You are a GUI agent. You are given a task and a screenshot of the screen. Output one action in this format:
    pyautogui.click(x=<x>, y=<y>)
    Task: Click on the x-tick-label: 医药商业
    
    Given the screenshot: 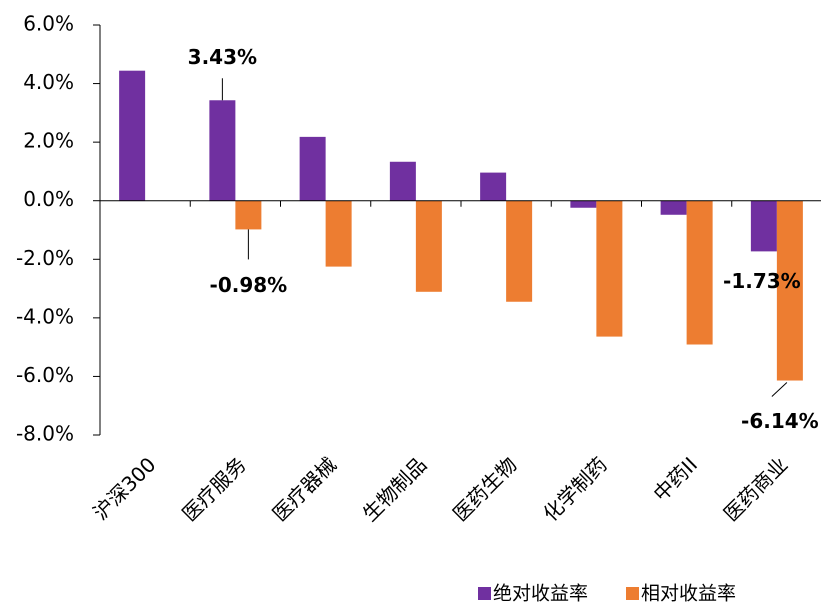 What is the action you would take?
    pyautogui.click(x=756, y=489)
    